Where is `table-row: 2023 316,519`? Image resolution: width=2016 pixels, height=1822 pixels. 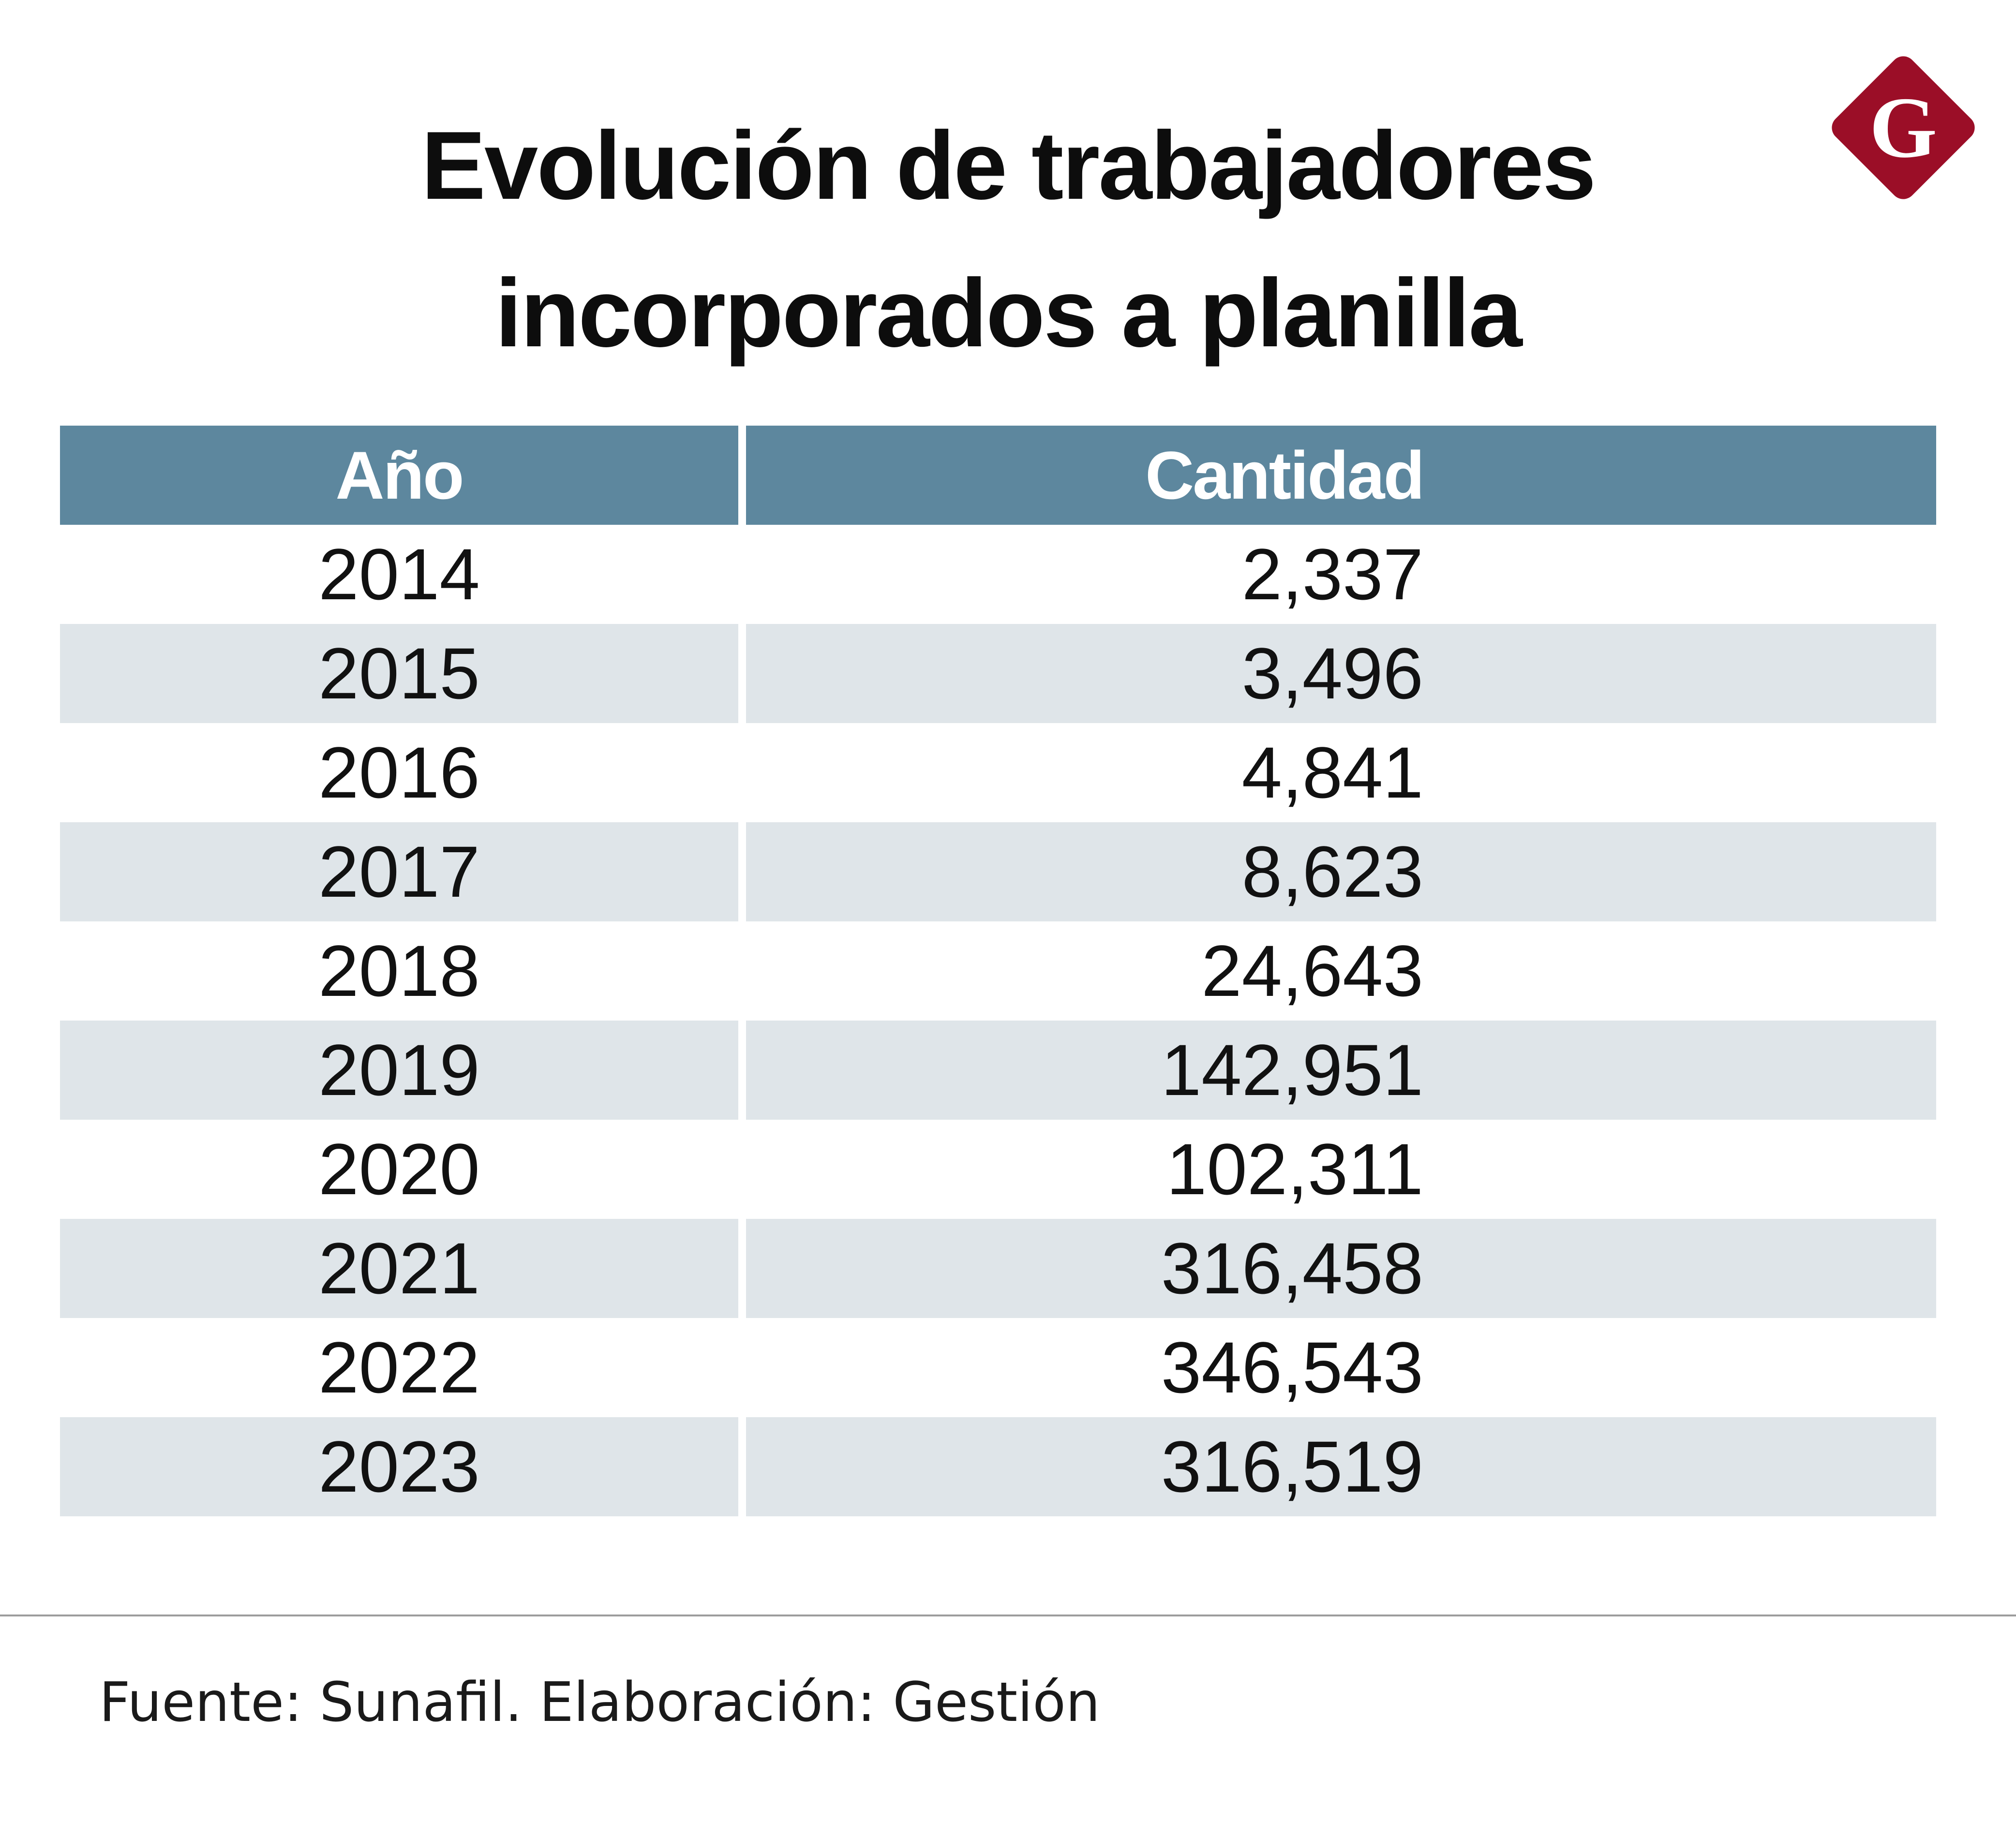
table-row: 2023 316,519 is located at coordinates (998, 1466).